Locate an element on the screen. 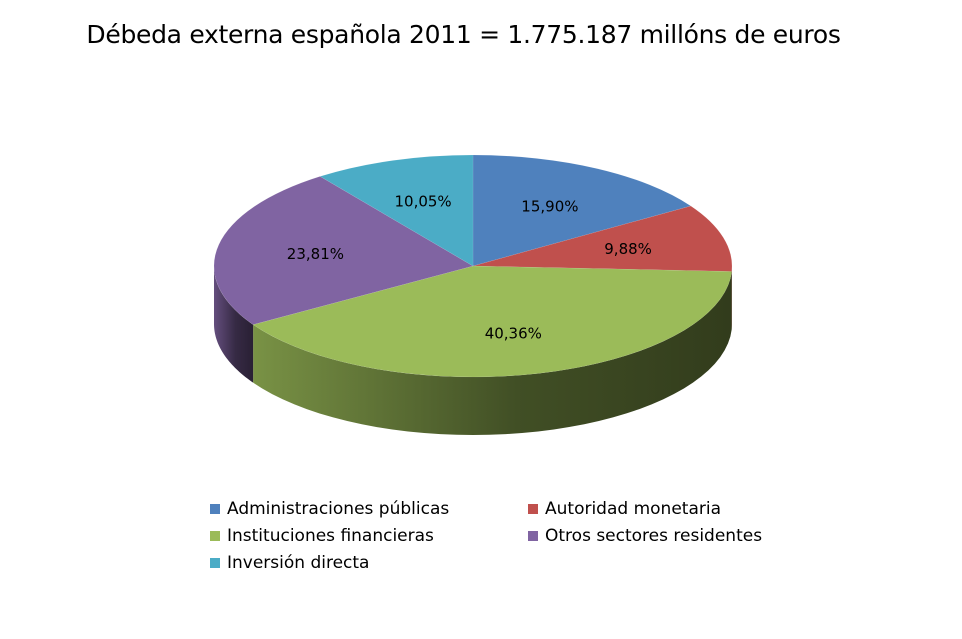 Image resolution: width=962 pixels, height=639 pixels. pie-labels: 15,90% 9,88% 40,36% 23,81% 10,05% is located at coordinates (469, 268).